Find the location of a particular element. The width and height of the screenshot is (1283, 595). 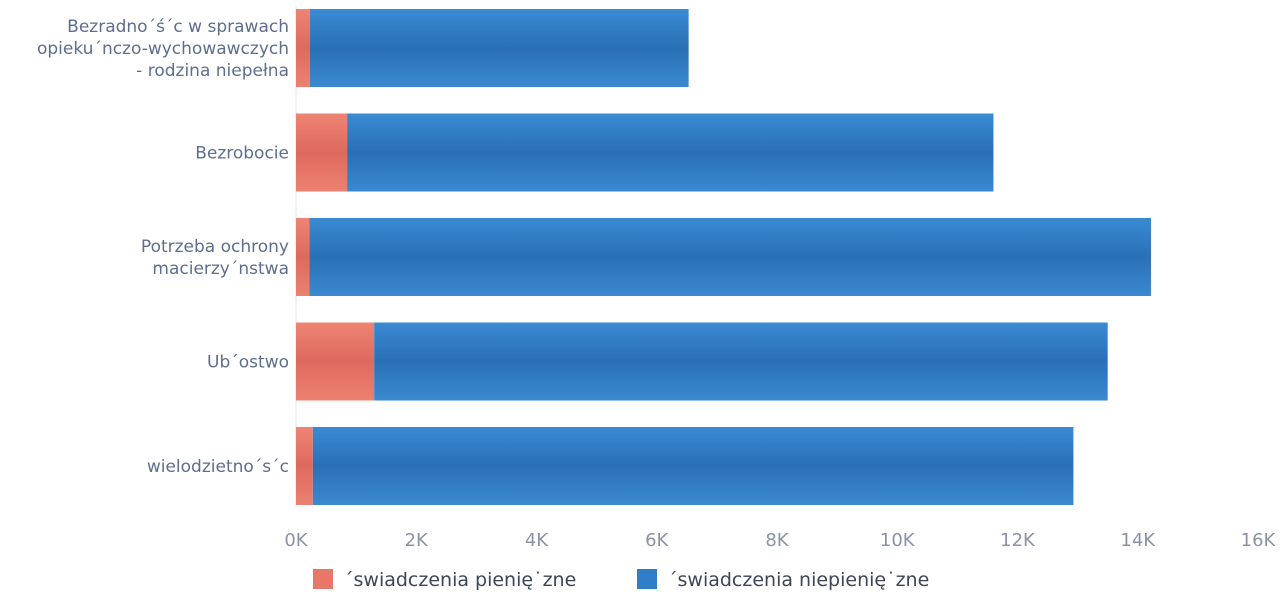

category-label-line: opieku´nczo-wychowawczych is located at coordinates (163, 49).